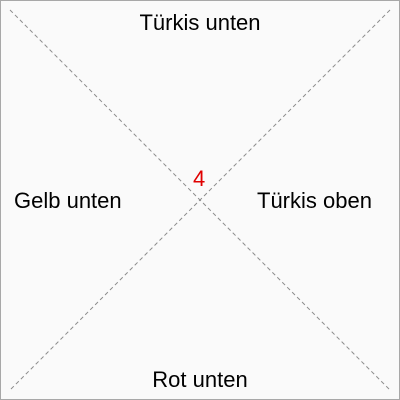  Describe the element at coordinates (200, 379) in the screenshot. I see `zone-label-bottom: Rot unten` at that location.